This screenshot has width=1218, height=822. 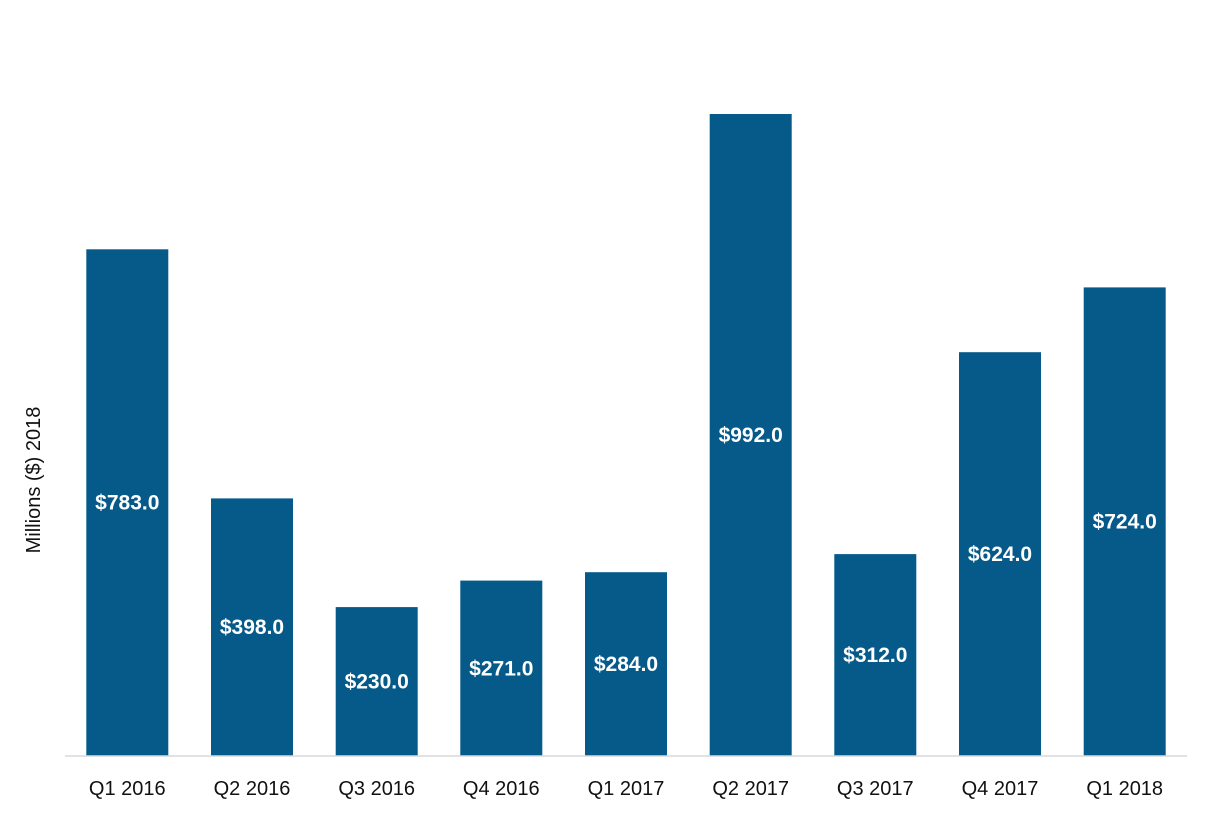 I want to click on bar-q1-2017, so click(x=626, y=664).